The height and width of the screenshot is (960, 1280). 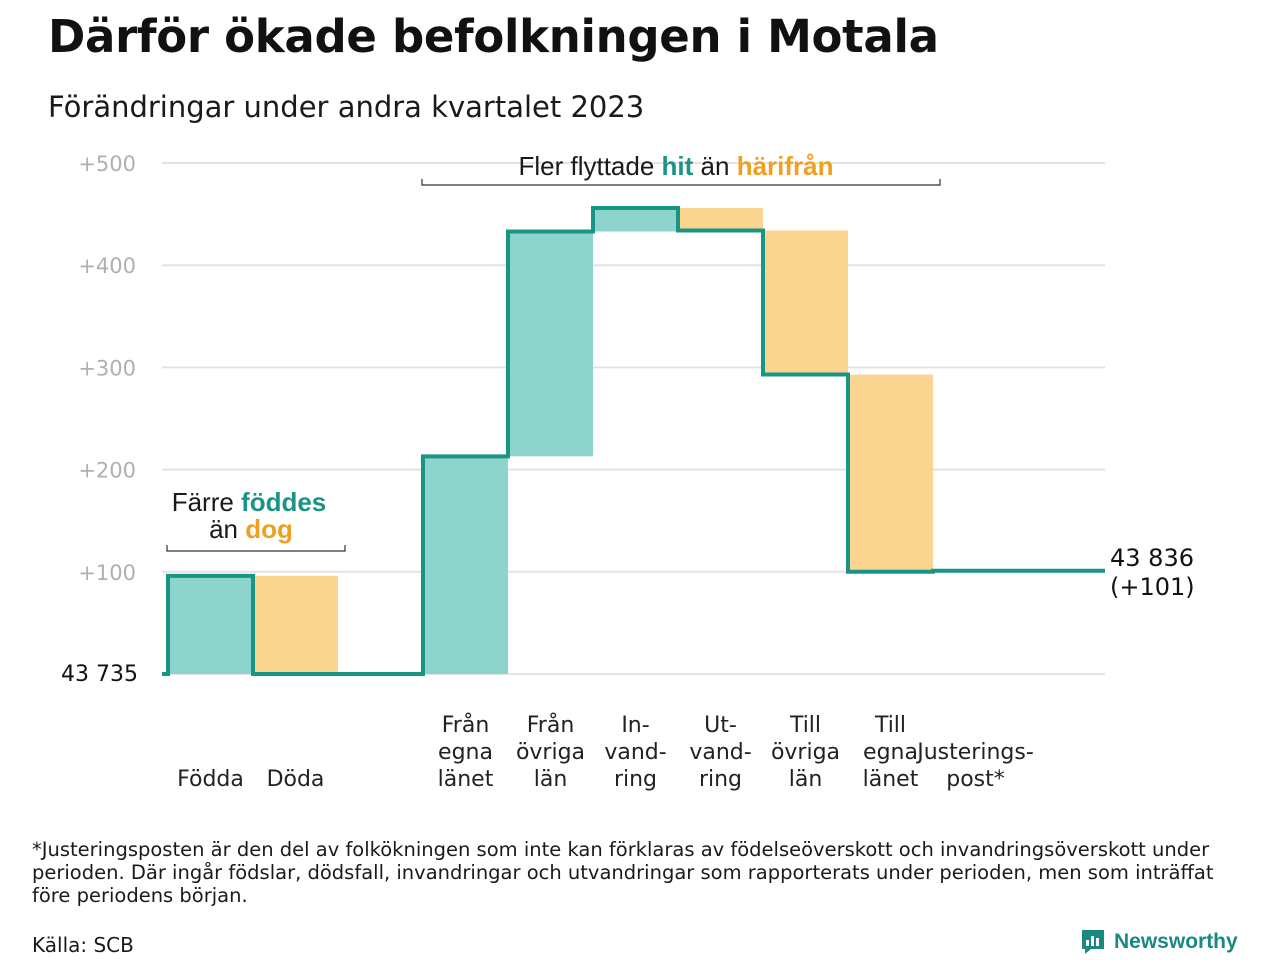 What do you see at coordinates (210, 779) in the screenshot?
I see `x-axis-label: Födda` at bounding box center [210, 779].